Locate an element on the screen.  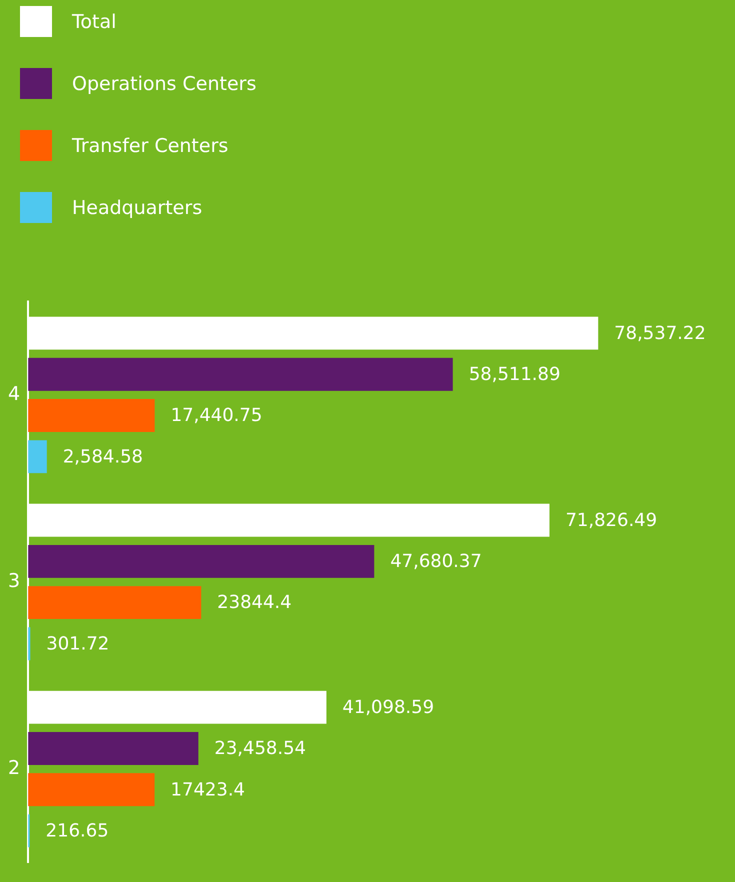
y-tick-label: 2 is located at coordinates (14, 768).